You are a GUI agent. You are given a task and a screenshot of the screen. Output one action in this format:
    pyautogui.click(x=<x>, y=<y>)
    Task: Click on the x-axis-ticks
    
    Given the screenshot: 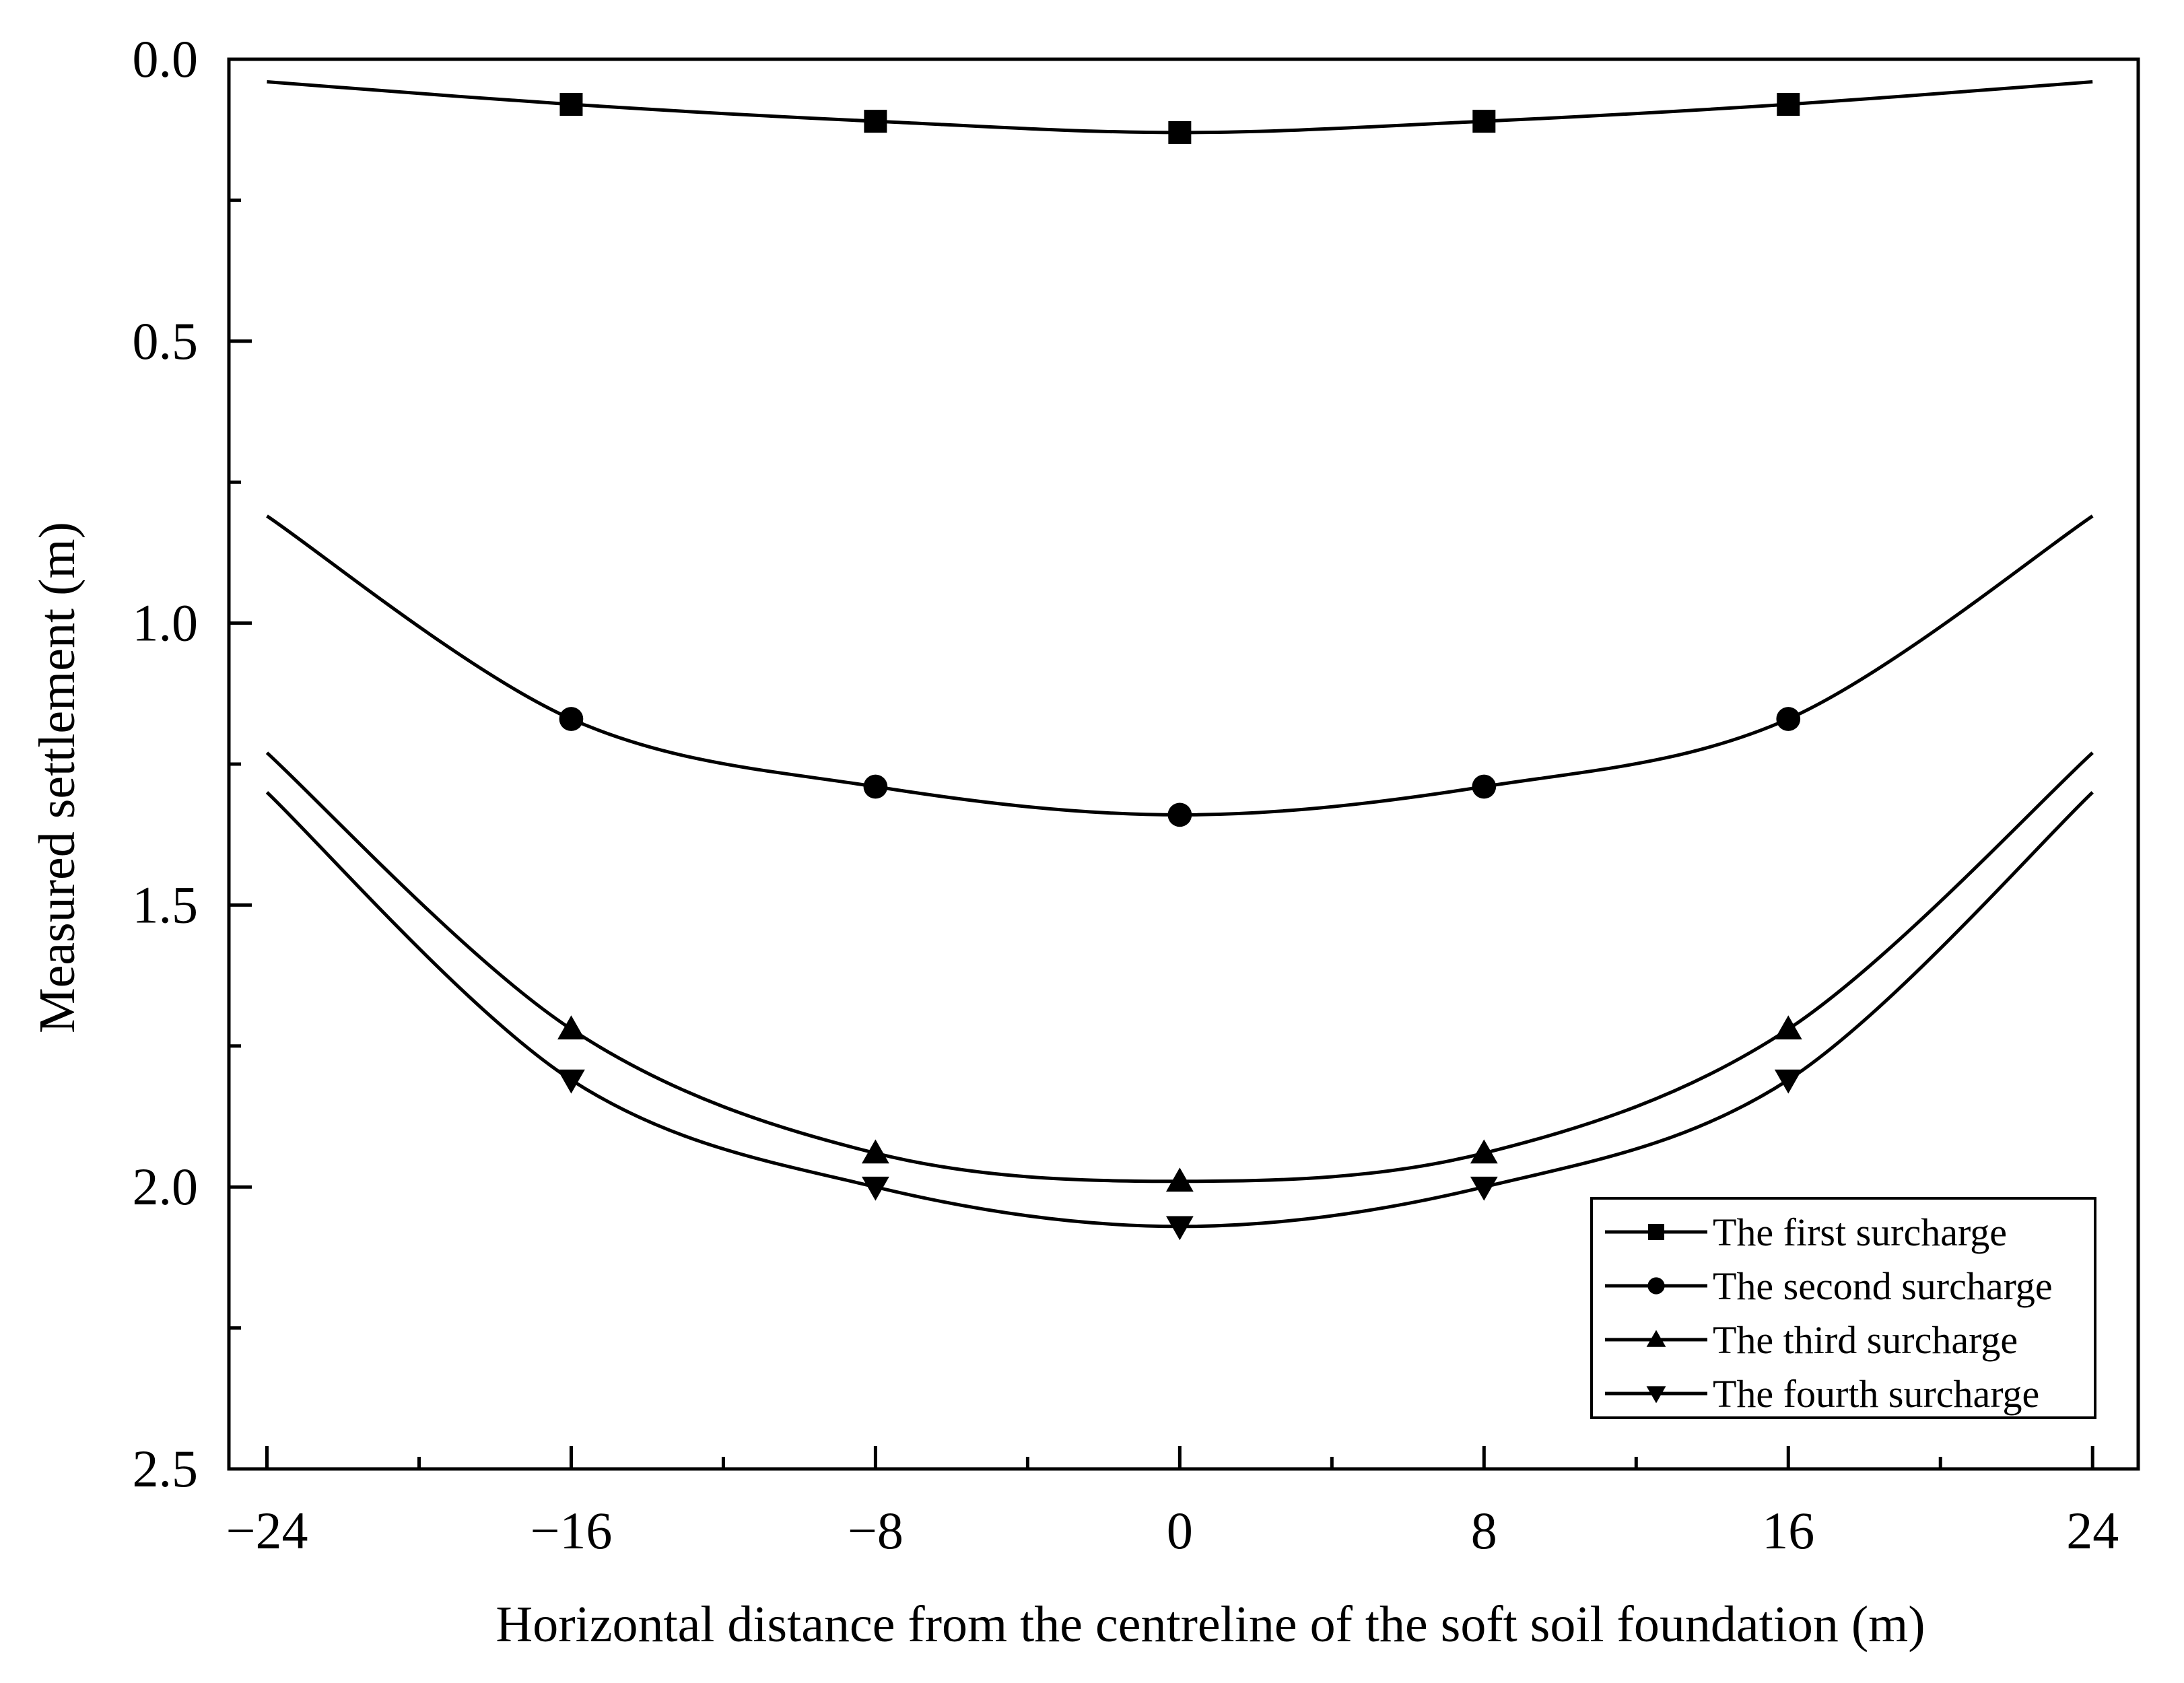 What is the action you would take?
    pyautogui.click(x=1179, y=1457)
    